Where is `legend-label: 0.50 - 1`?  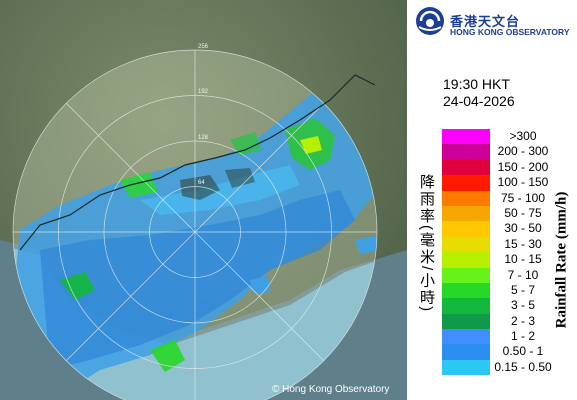 legend-label: 0.50 - 1 is located at coordinates (523, 351).